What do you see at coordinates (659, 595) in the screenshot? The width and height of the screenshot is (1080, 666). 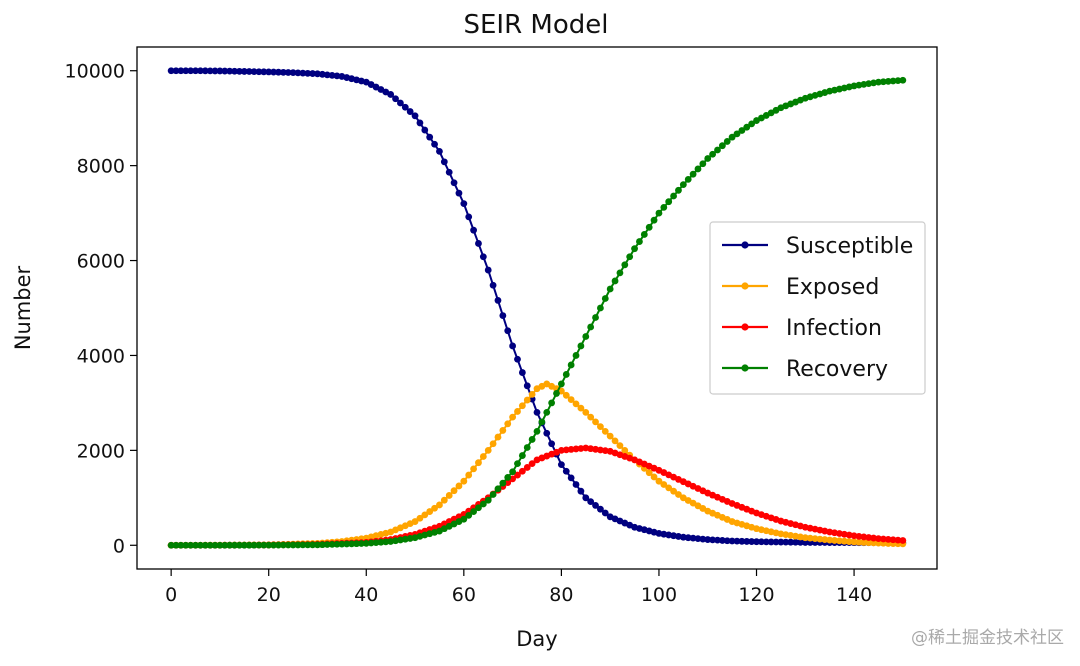 I see `x-tick-label: 100` at bounding box center [659, 595].